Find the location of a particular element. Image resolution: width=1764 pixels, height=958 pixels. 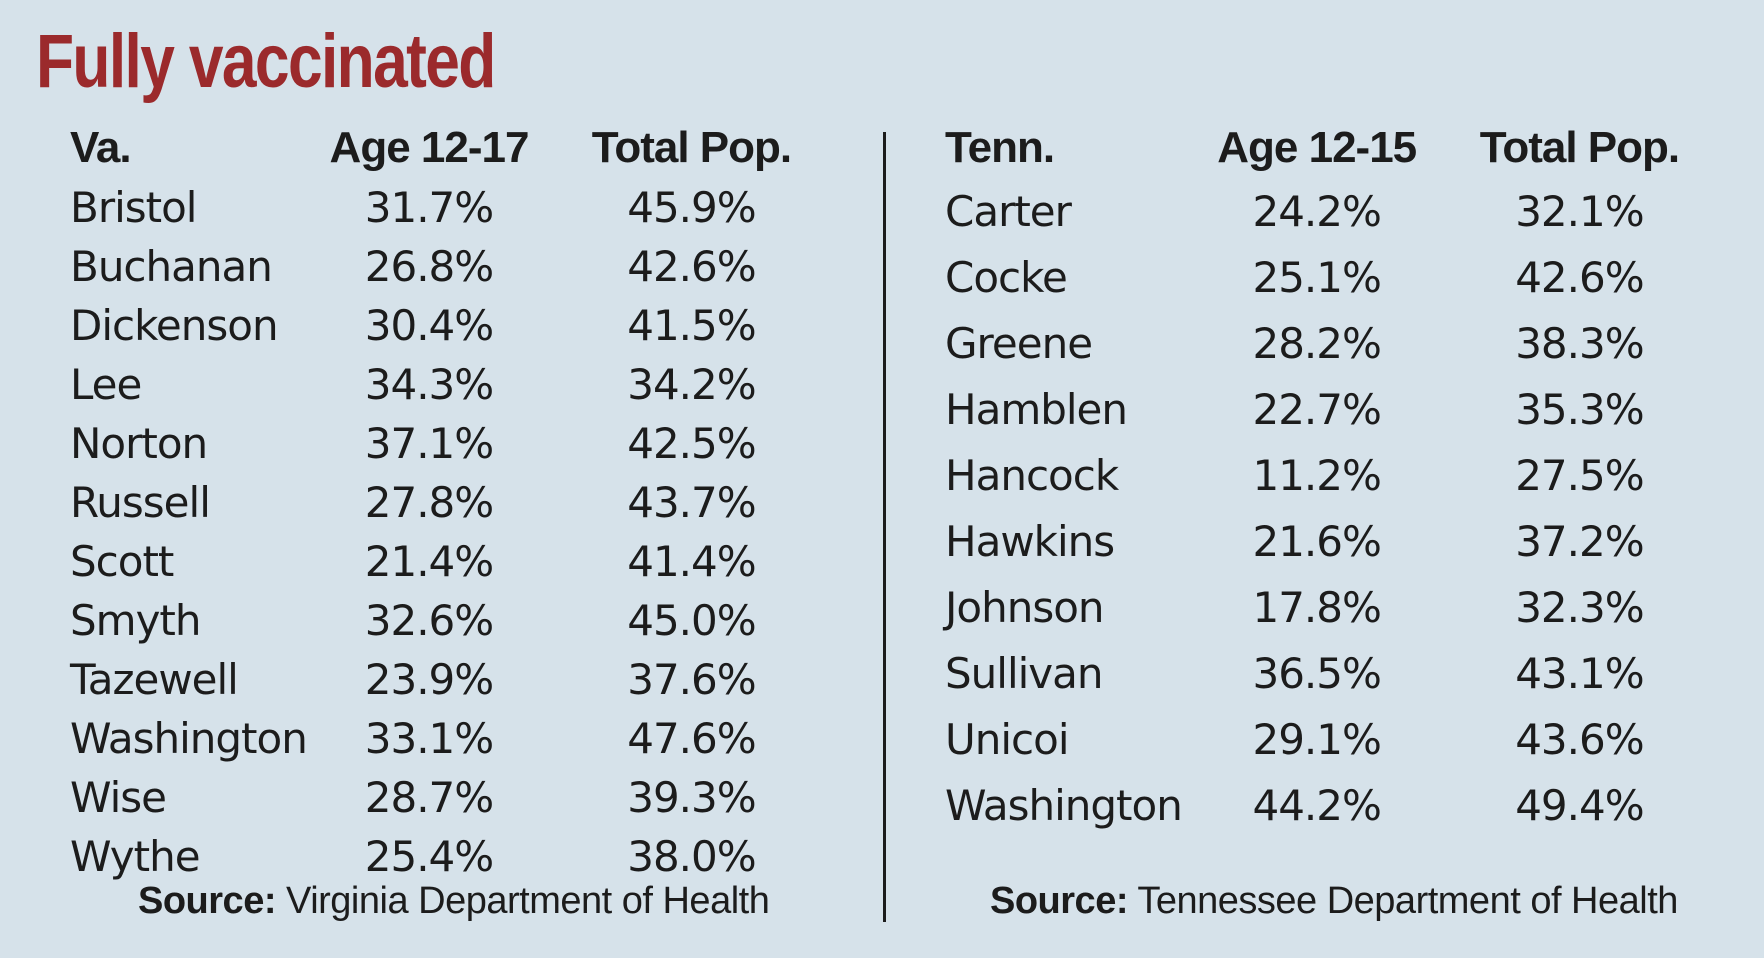

virginia-source-text: Virginia Department of Health is located at coordinates (528, 901).